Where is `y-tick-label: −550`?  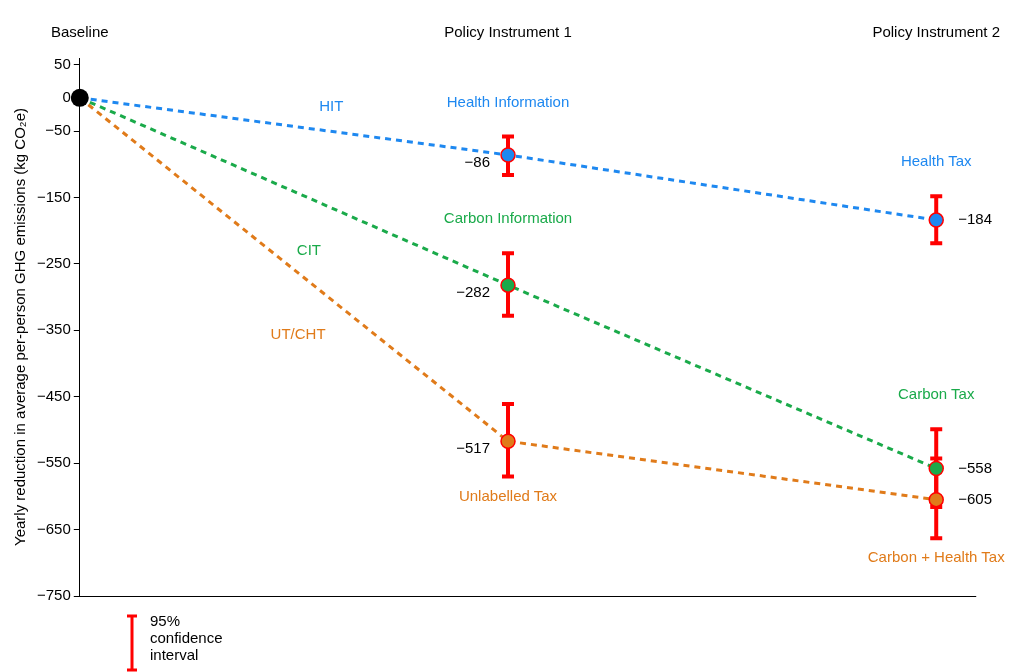 y-tick-label: −550 is located at coordinates (53, 462).